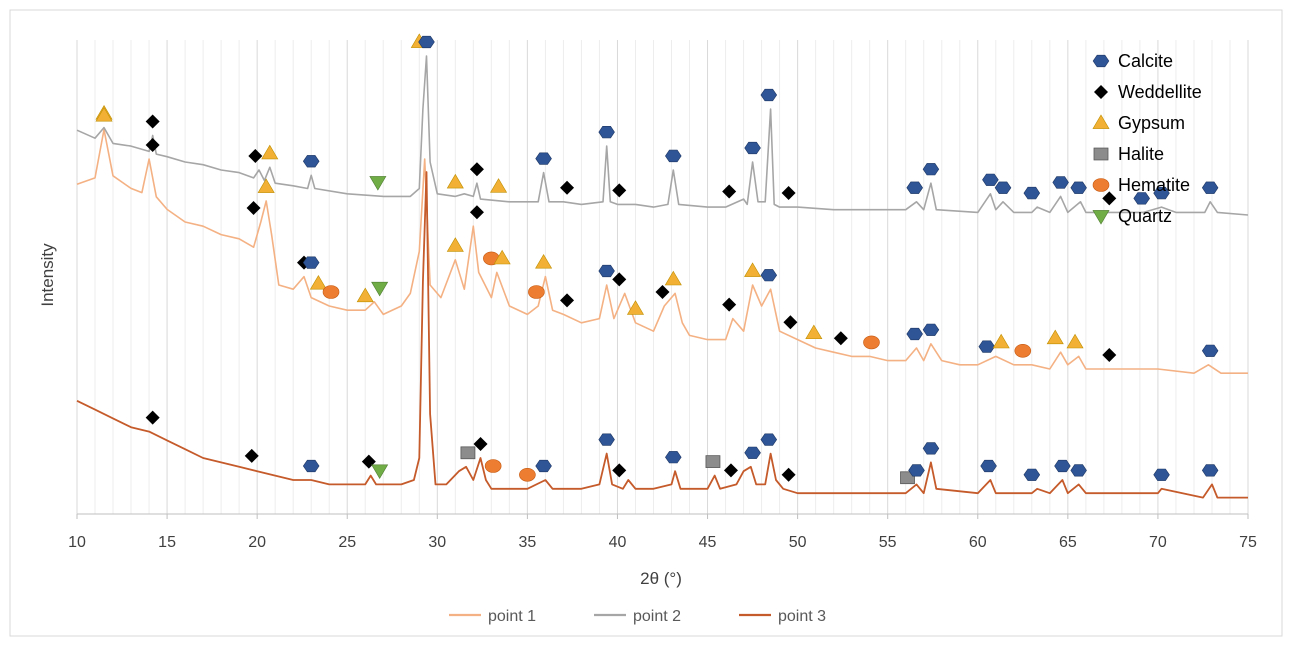  What do you see at coordinates (167, 542) in the screenshot?
I see `x-tick-label: 15` at bounding box center [167, 542].